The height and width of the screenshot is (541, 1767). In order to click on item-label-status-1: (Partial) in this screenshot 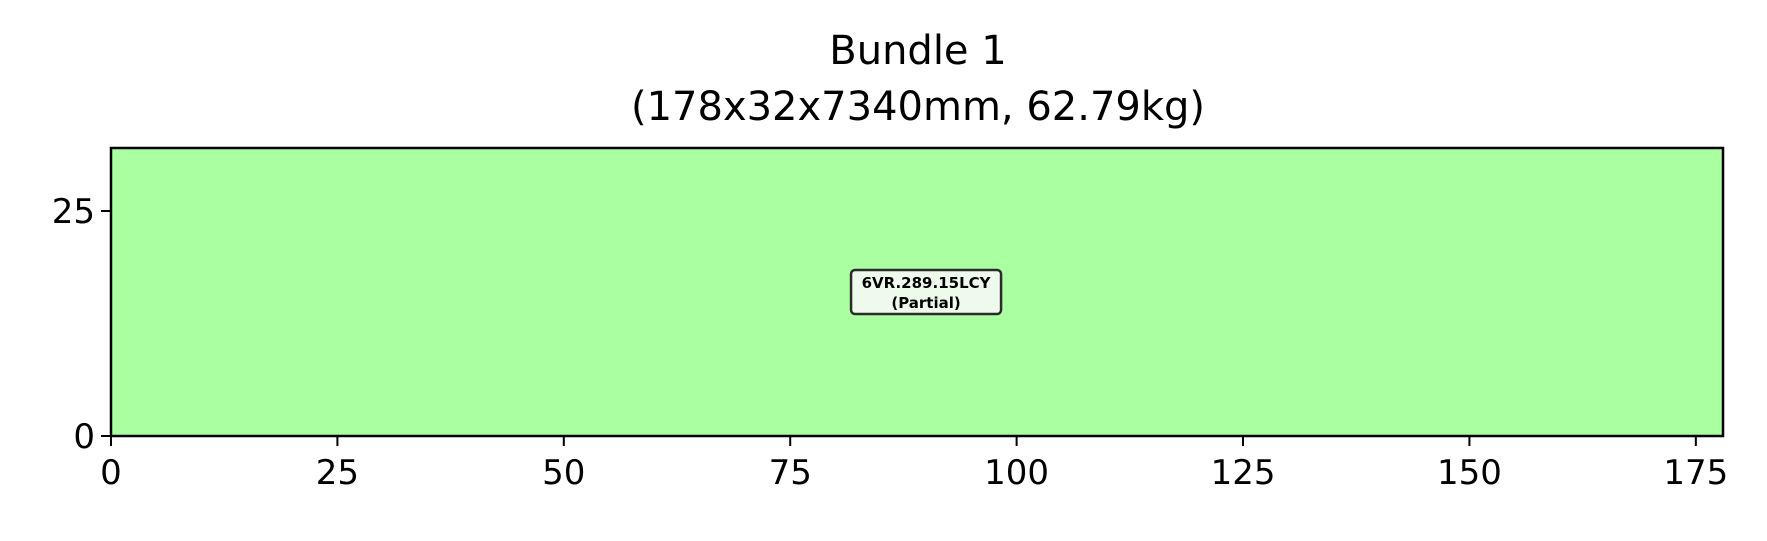, I will do `click(925, 303)`.